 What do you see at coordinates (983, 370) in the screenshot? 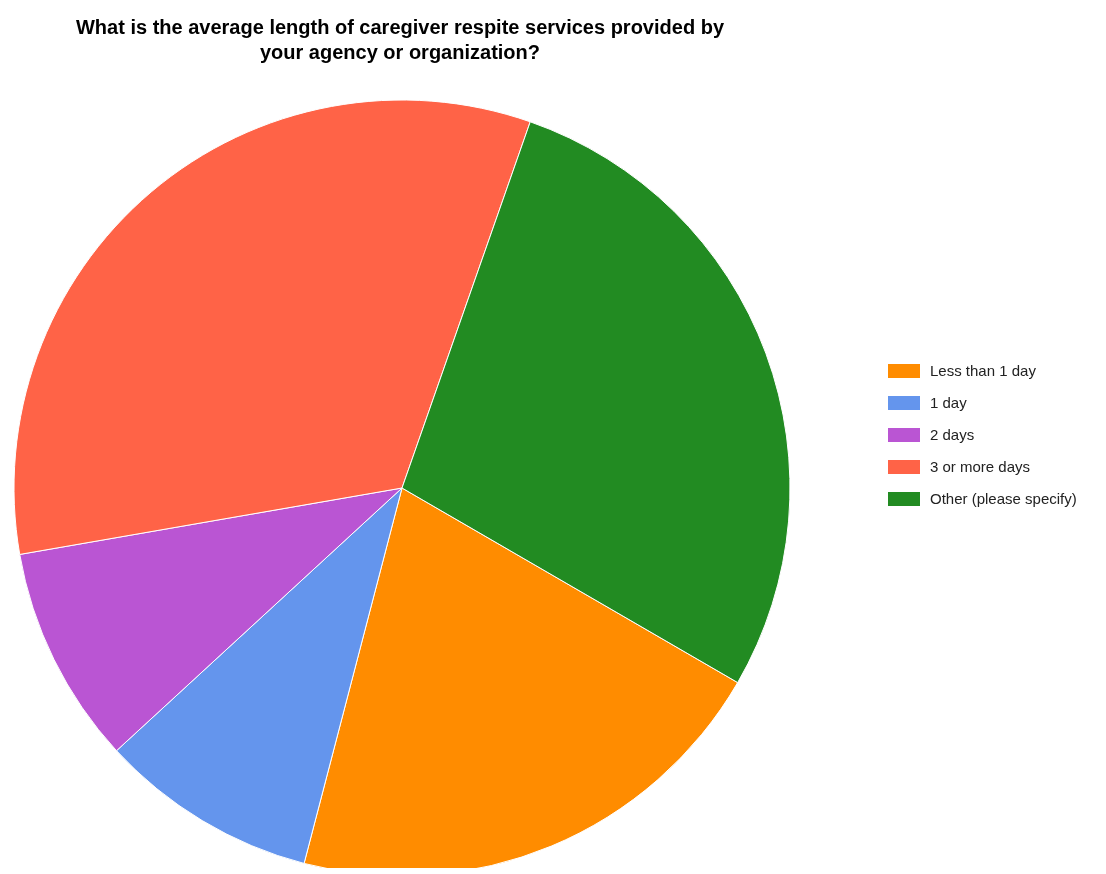
I see `legend-label: Less than 1 day` at bounding box center [983, 370].